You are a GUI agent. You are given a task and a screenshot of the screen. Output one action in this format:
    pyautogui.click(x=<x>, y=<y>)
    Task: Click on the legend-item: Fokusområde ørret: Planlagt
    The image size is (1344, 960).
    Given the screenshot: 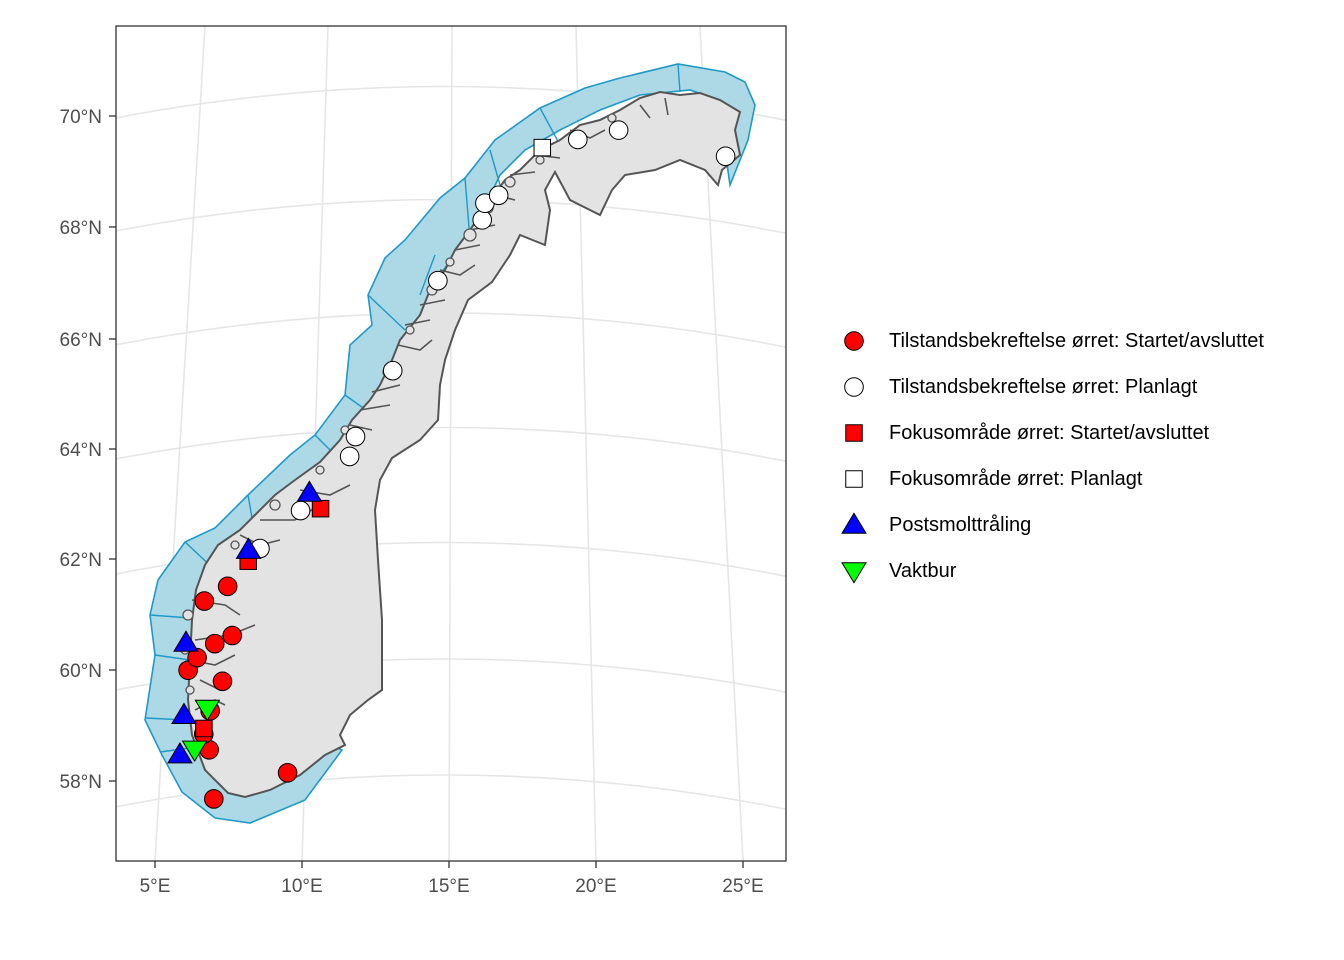 What is the action you would take?
    pyautogui.click(x=1049, y=479)
    